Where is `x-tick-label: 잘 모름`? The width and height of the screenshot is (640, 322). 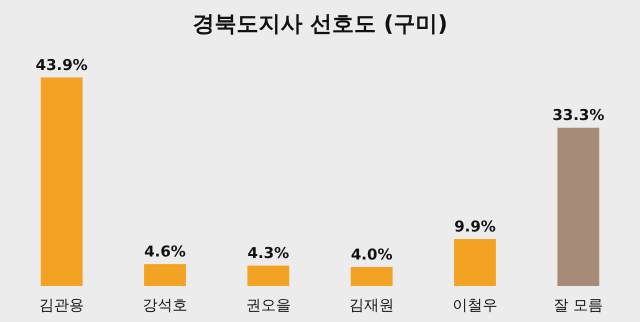 x-tick-label: 잘 모름 is located at coordinates (578, 305).